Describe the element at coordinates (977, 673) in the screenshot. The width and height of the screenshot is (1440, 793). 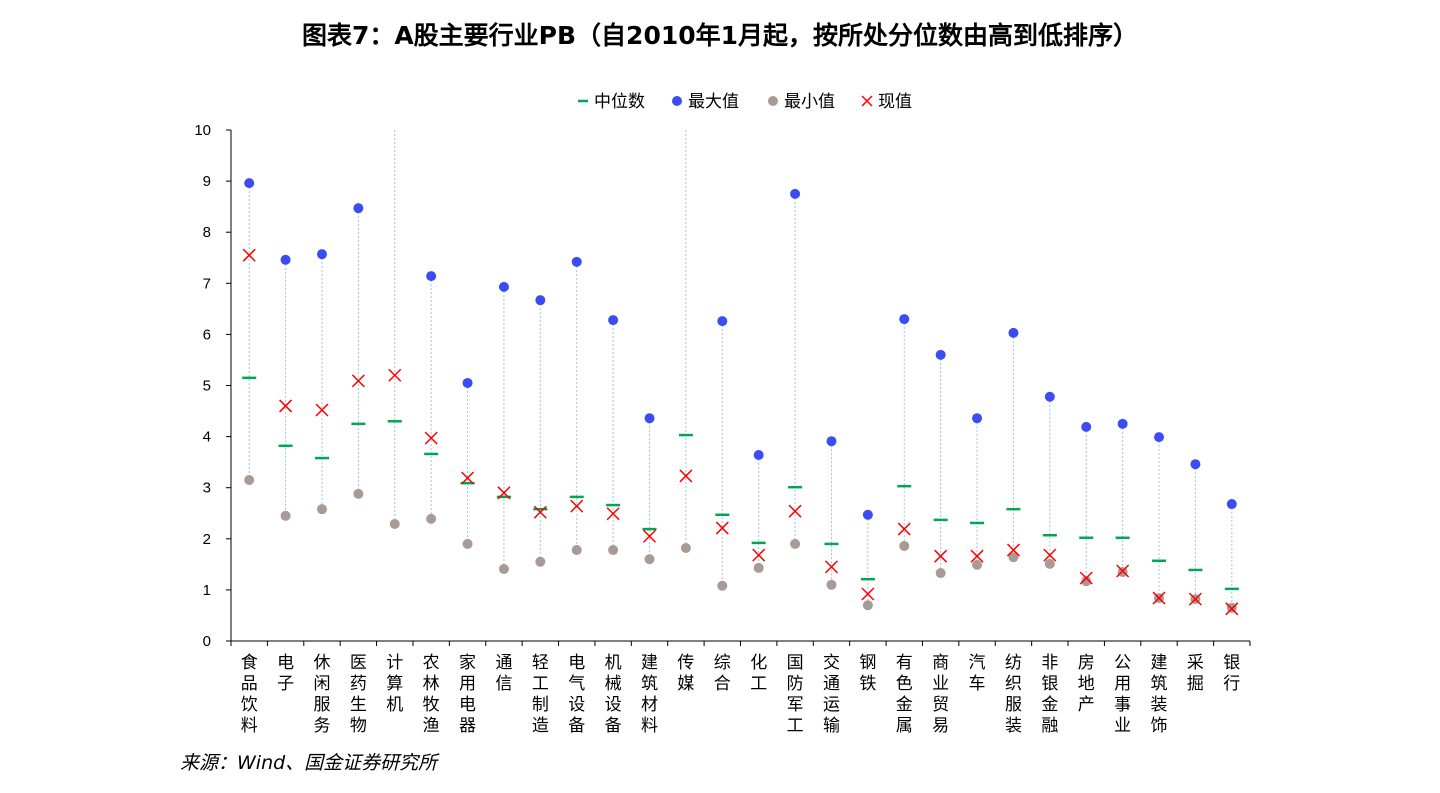
I see `x-category-label: 汽车` at that location.